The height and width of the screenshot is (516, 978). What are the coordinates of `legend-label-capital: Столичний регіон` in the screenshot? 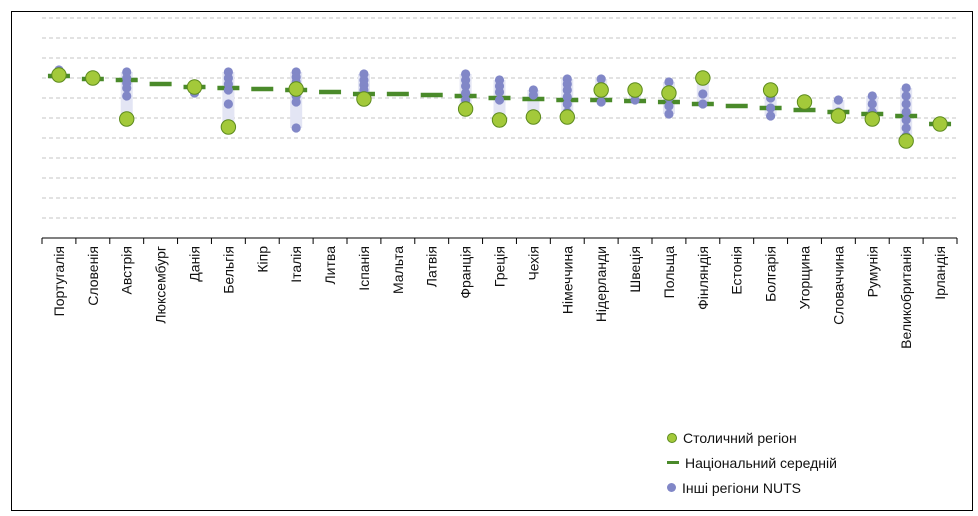 It's located at (740, 437).